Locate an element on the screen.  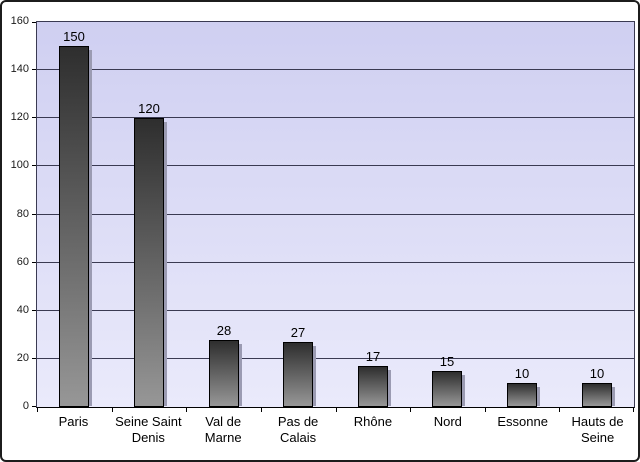
x-axis-label-paris: Paris is located at coordinates (73, 421).